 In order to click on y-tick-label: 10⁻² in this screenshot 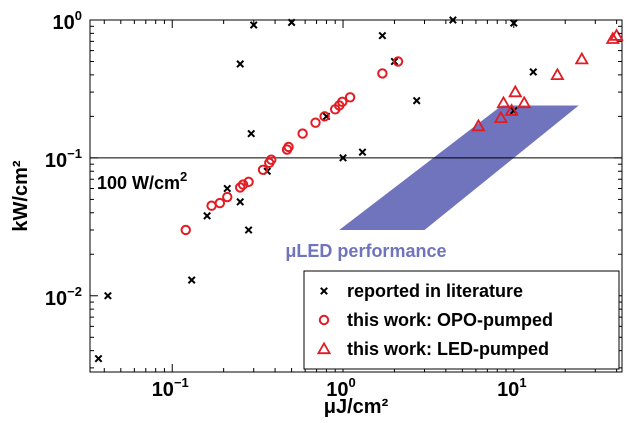, I will do `click(63, 297)`.